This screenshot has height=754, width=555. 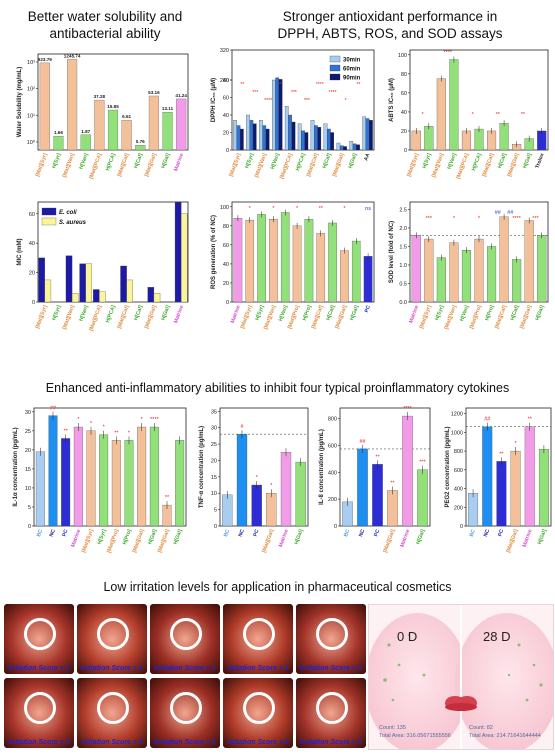 I want to click on y-axis-label: SOD level (fold of NC), so click(x=392, y=252).